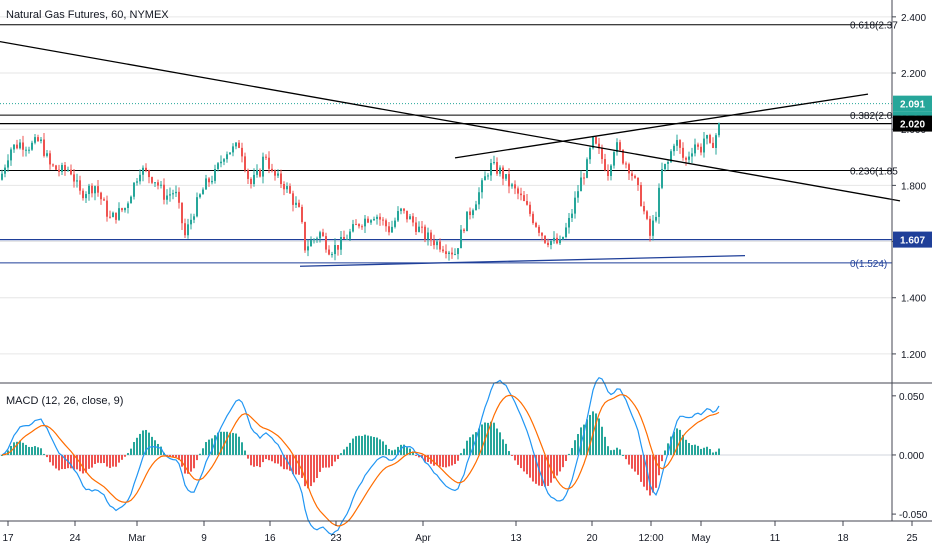 The image size is (932, 550). Describe the element at coordinates (913, 18) in the screenshot. I see `price-tick-label: 2.400` at that location.